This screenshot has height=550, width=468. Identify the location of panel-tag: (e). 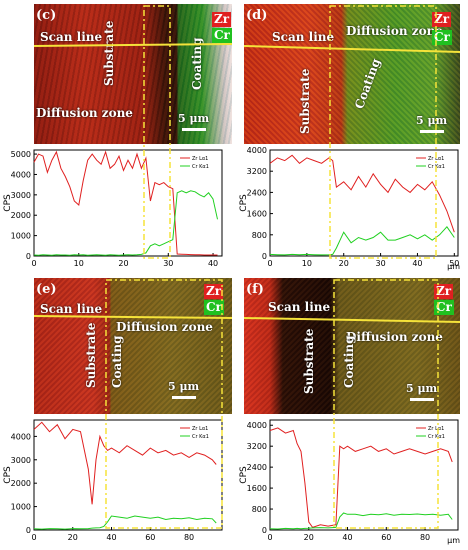
(46, 289).